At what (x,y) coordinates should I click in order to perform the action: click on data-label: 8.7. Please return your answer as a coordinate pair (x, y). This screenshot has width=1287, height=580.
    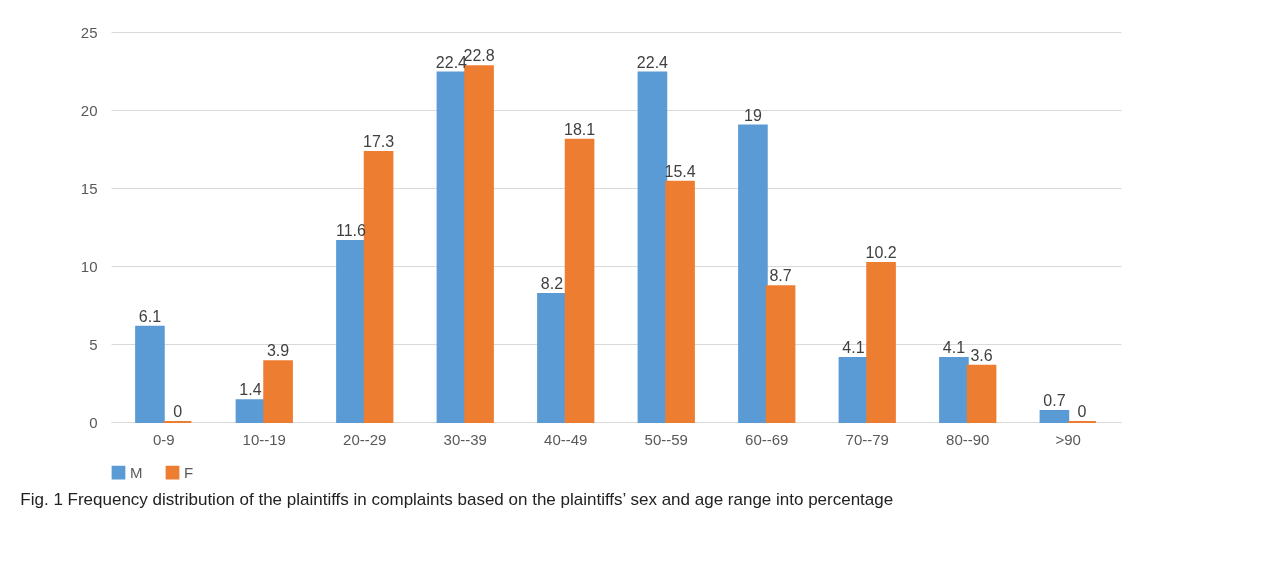
    Looking at the image, I should click on (780, 276).